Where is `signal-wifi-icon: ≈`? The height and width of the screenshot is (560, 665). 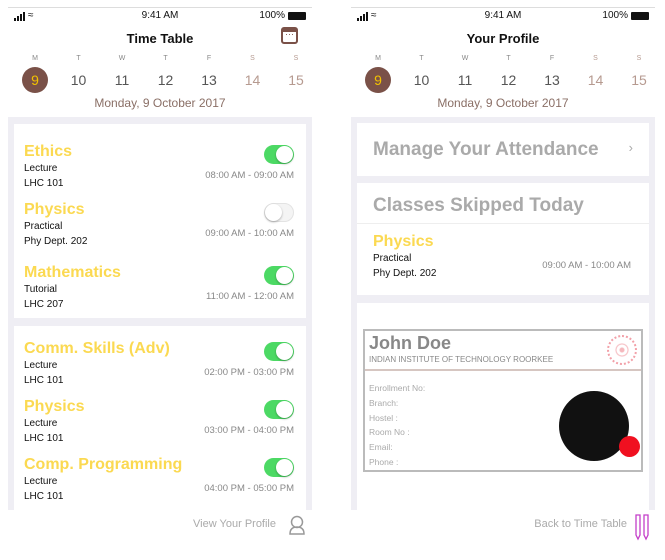 signal-wifi-icon: ≈ is located at coordinates (367, 15).